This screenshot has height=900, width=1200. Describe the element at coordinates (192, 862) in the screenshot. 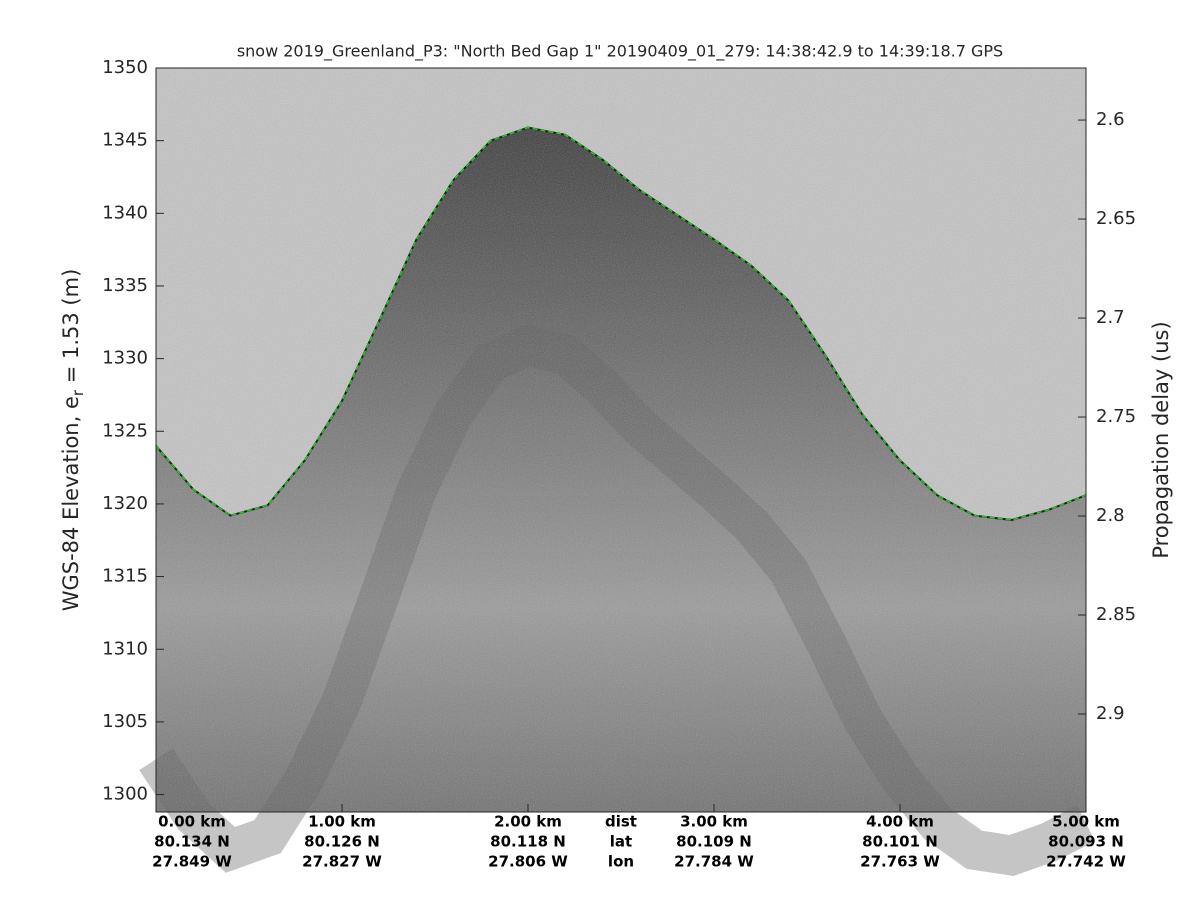

I see `x-tick-lon: 27.849 W` at that location.